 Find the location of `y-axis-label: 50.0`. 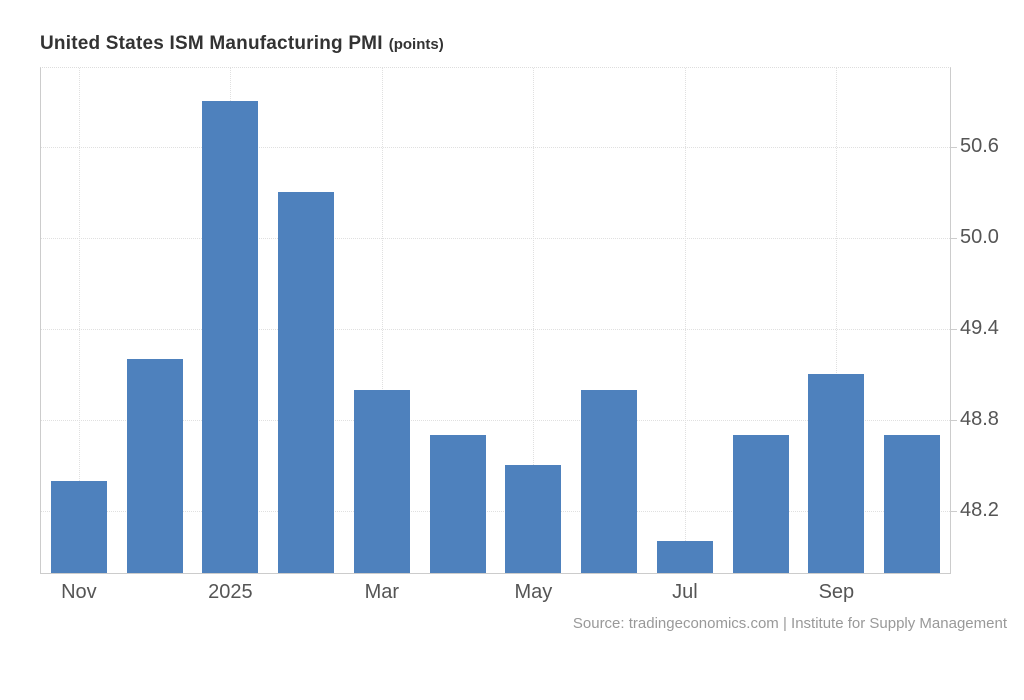

y-axis-label: 50.0 is located at coordinates (979, 236).